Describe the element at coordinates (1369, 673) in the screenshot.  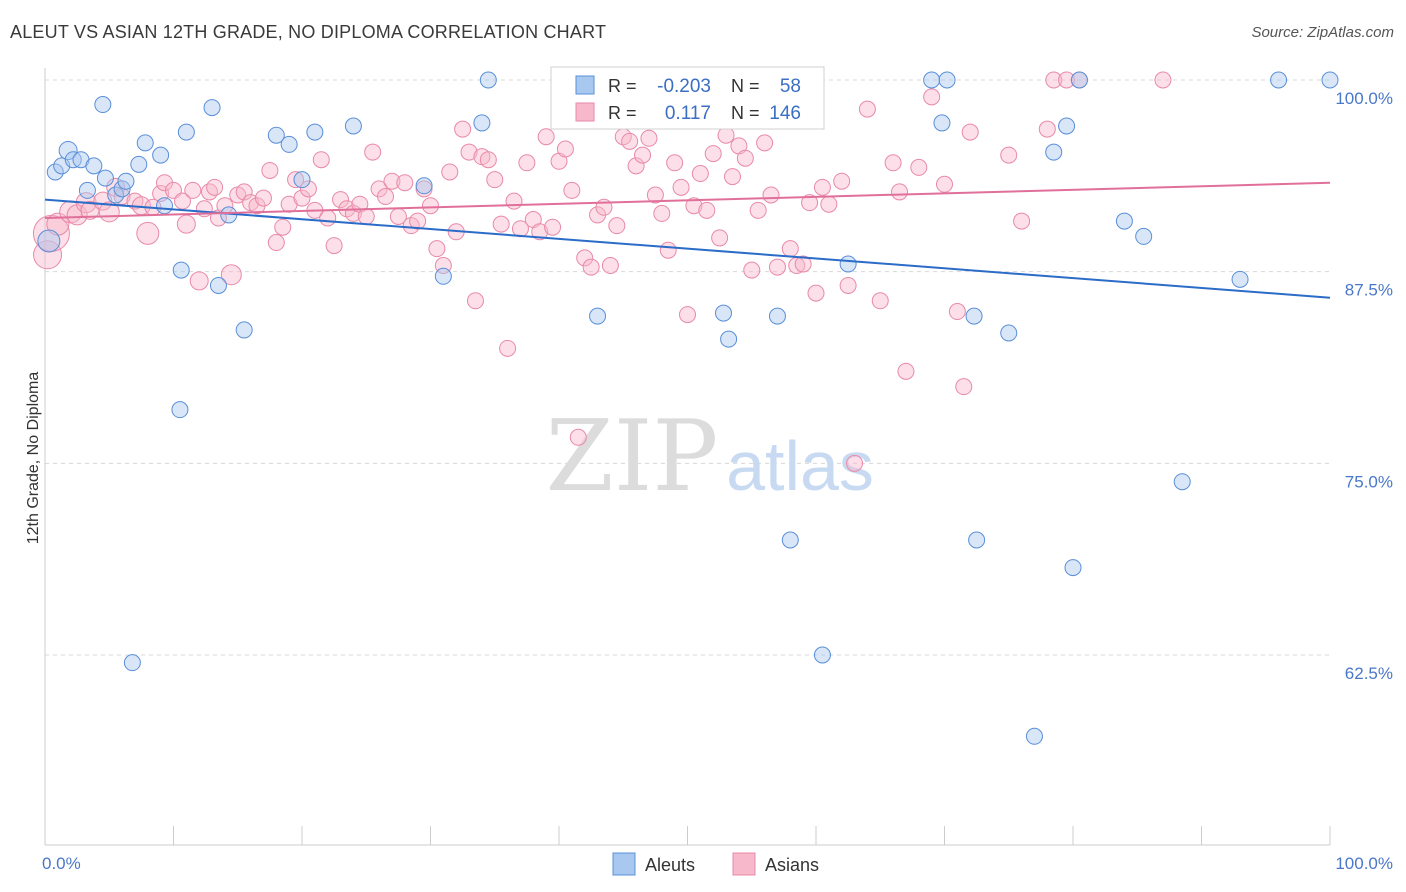
I see `y-tick-label-0: 62.5%` at that location.